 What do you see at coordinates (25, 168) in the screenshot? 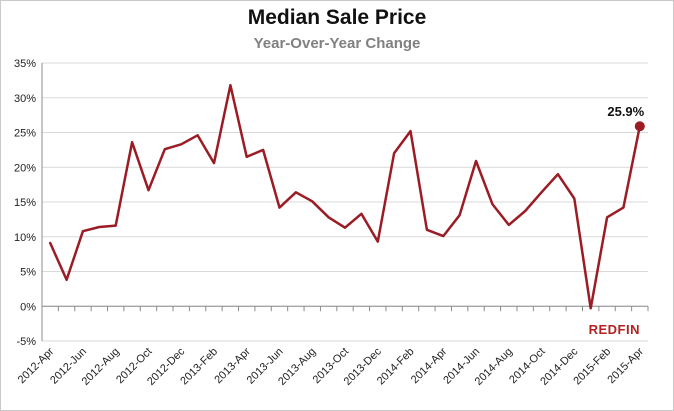
I see `y-tick-label: 20%` at bounding box center [25, 168].